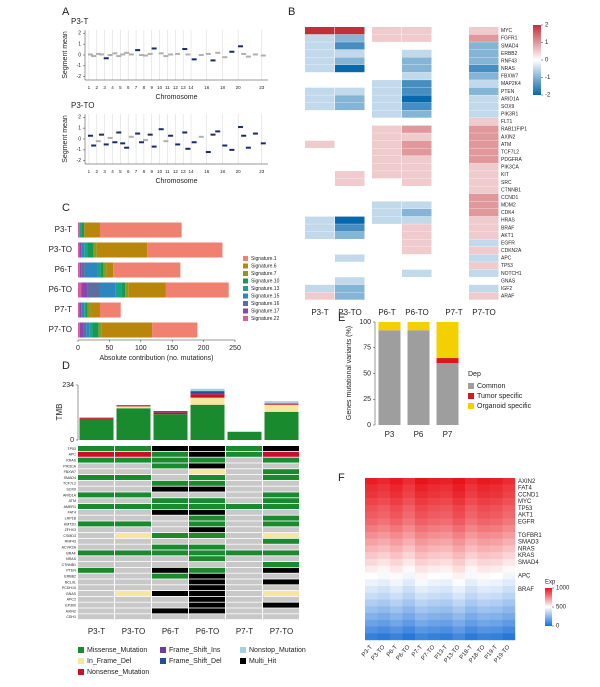 This screenshot has height=687, width=600. What do you see at coordinates (530, 536) in the screenshot?
I see `row-label: TGFBR1` at bounding box center [530, 536].